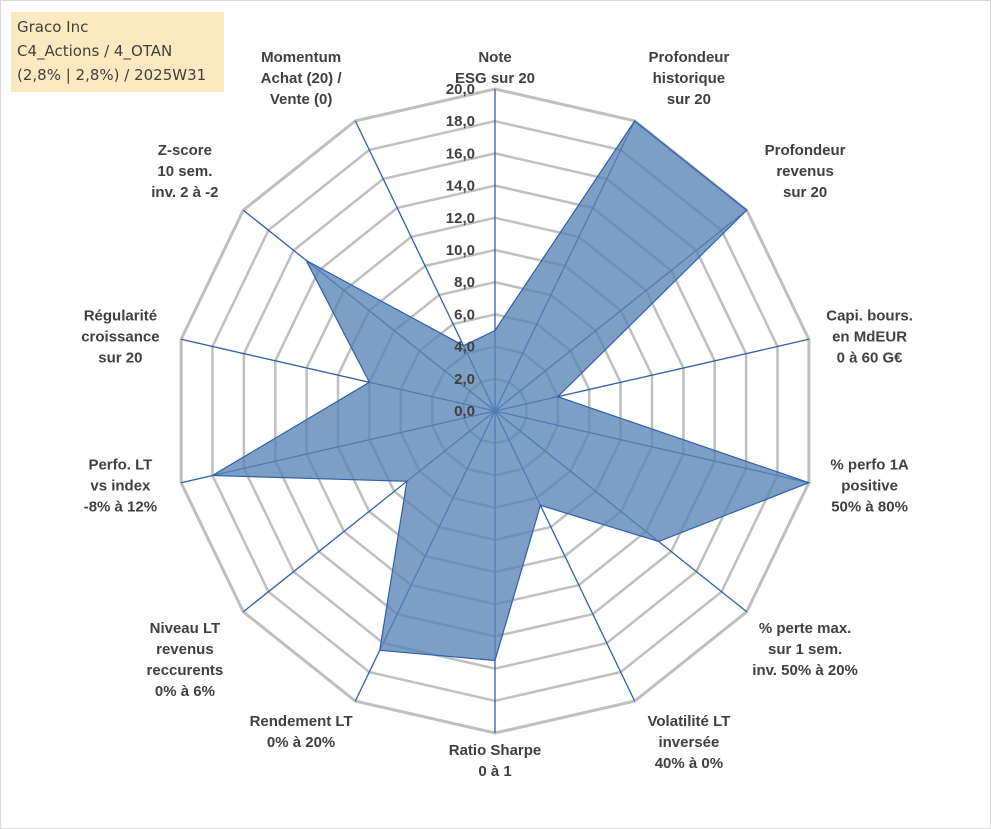 This screenshot has width=991, height=829. I want to click on axis-label: % perte max. sur 1 sem. inv. 50% à 20%, so click(805, 649).